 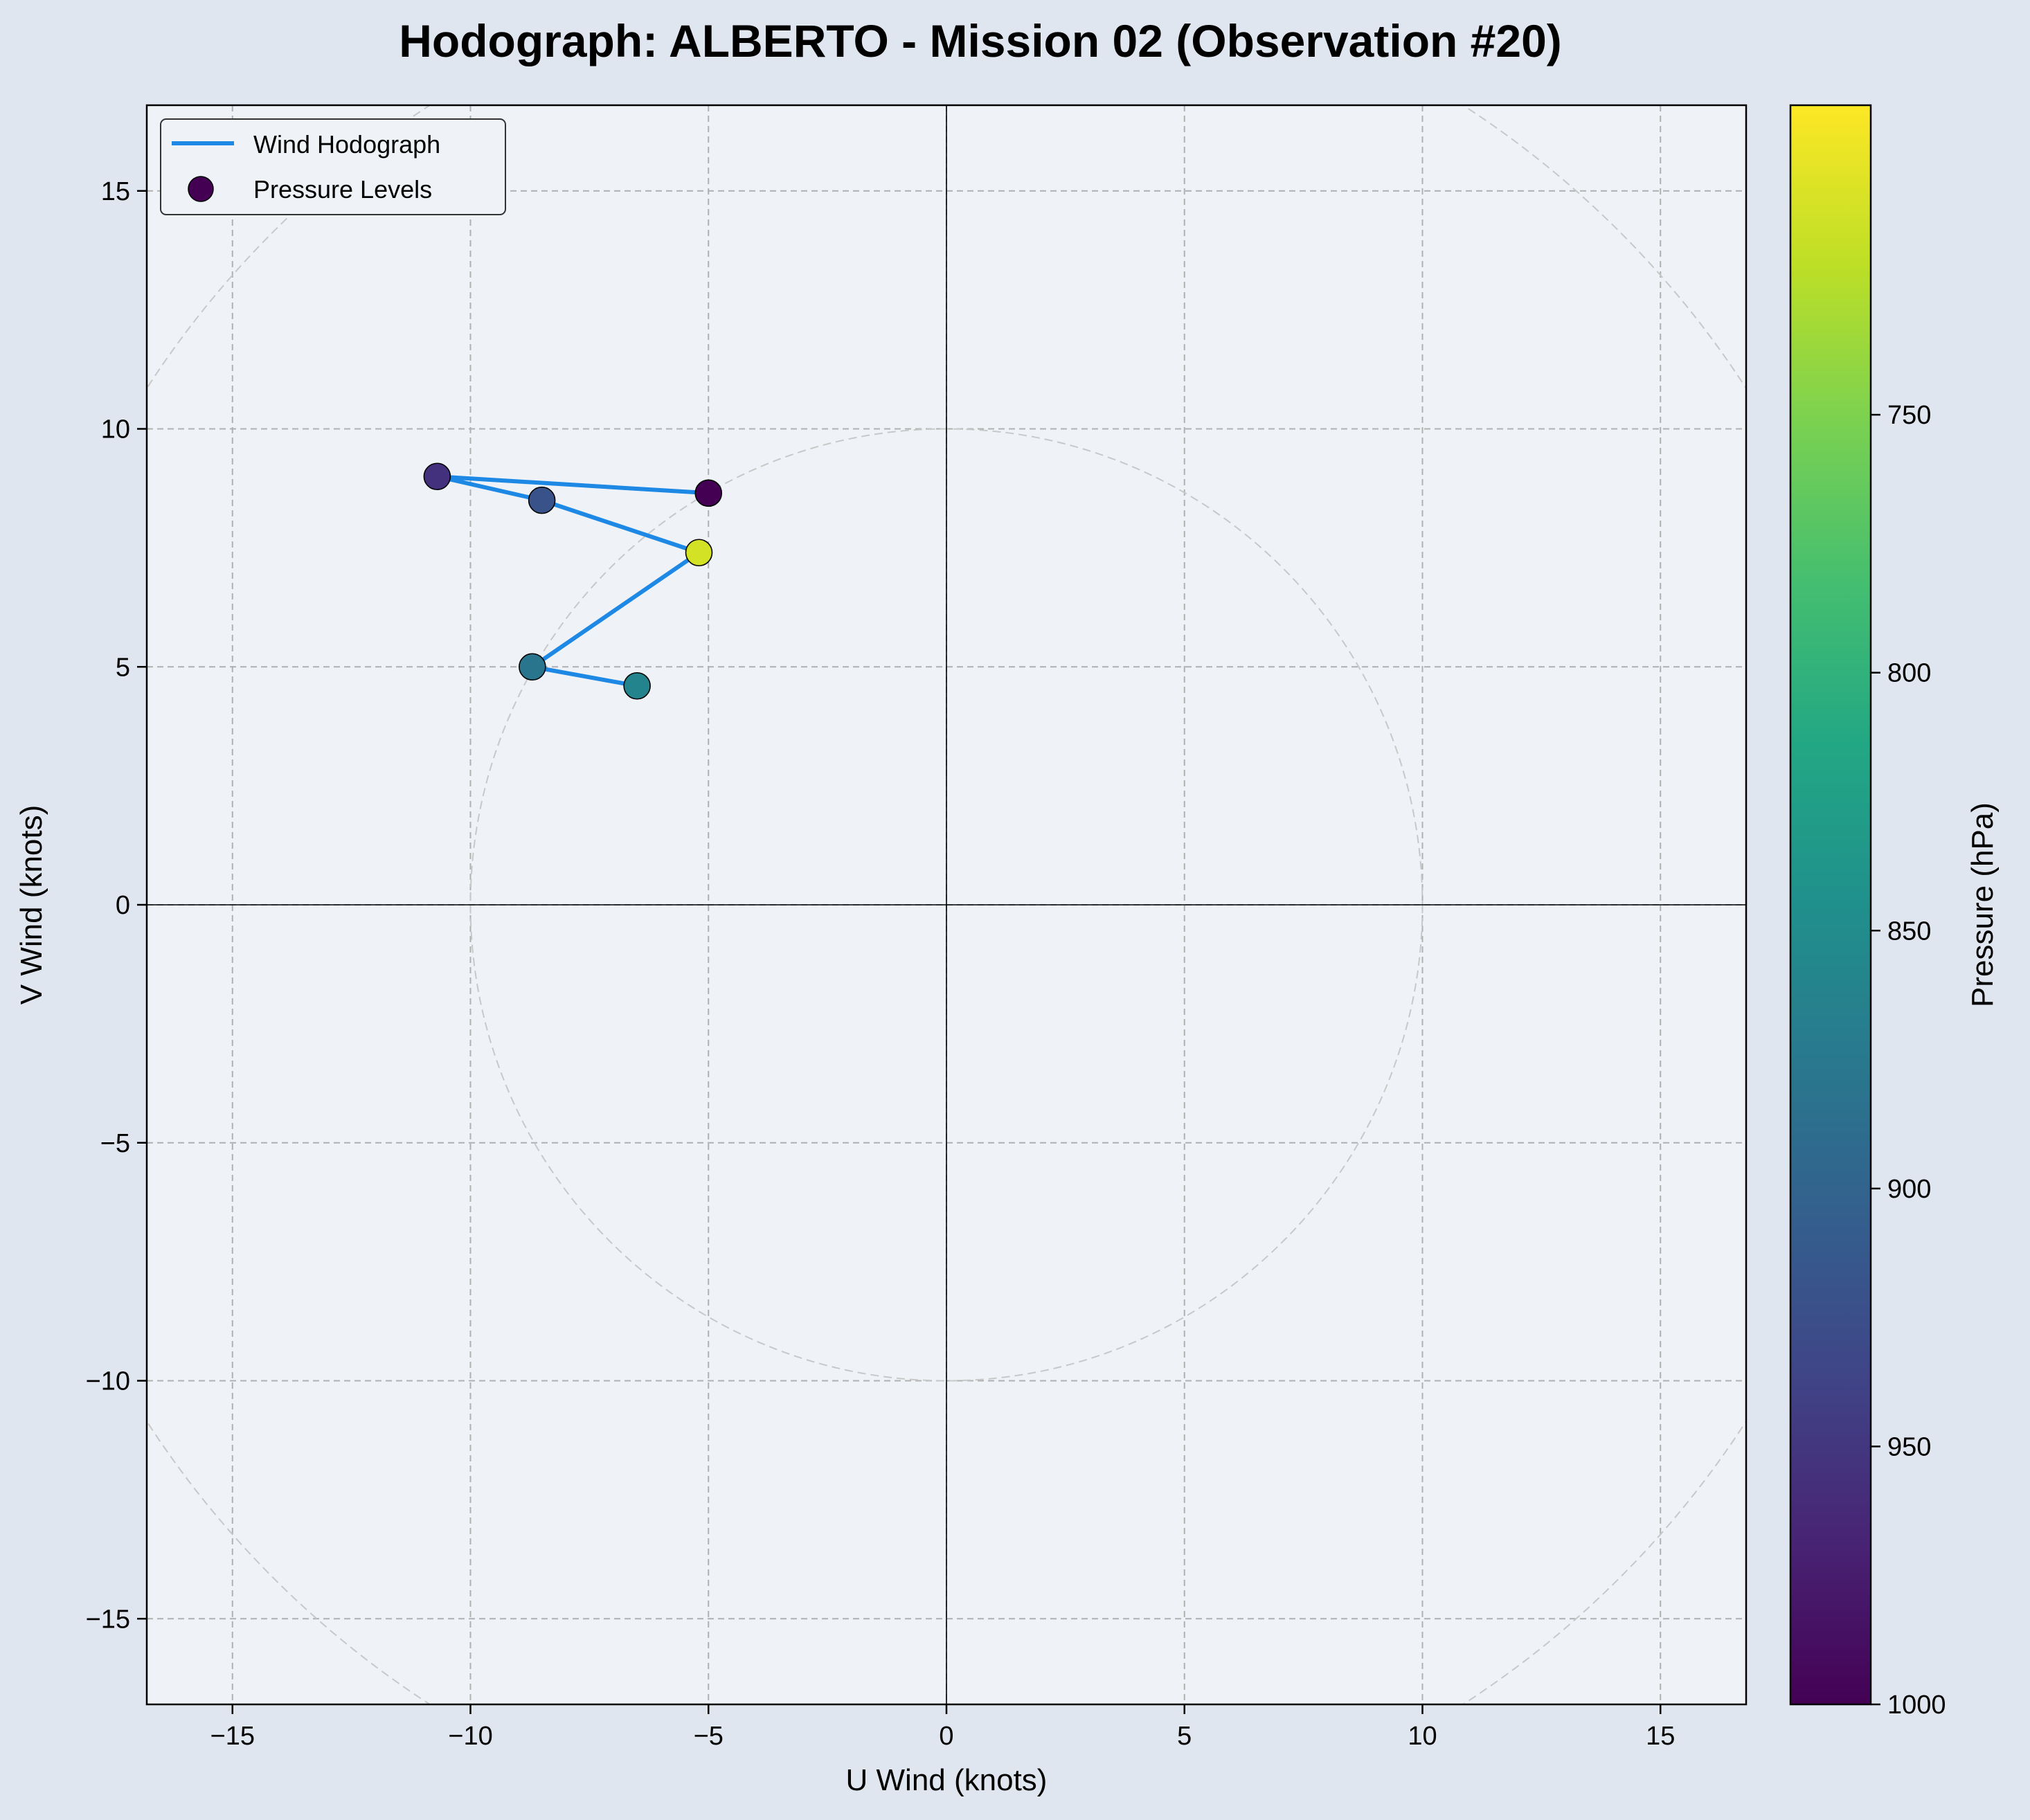 What do you see at coordinates (123, 905) in the screenshot?
I see `y-tick-label: 0` at bounding box center [123, 905].